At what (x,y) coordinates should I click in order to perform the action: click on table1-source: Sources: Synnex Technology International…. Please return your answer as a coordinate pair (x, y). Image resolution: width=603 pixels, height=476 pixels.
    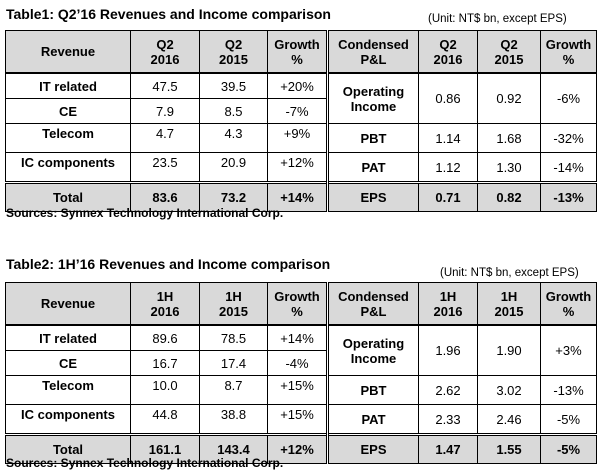
    Looking at the image, I should click on (145, 213).